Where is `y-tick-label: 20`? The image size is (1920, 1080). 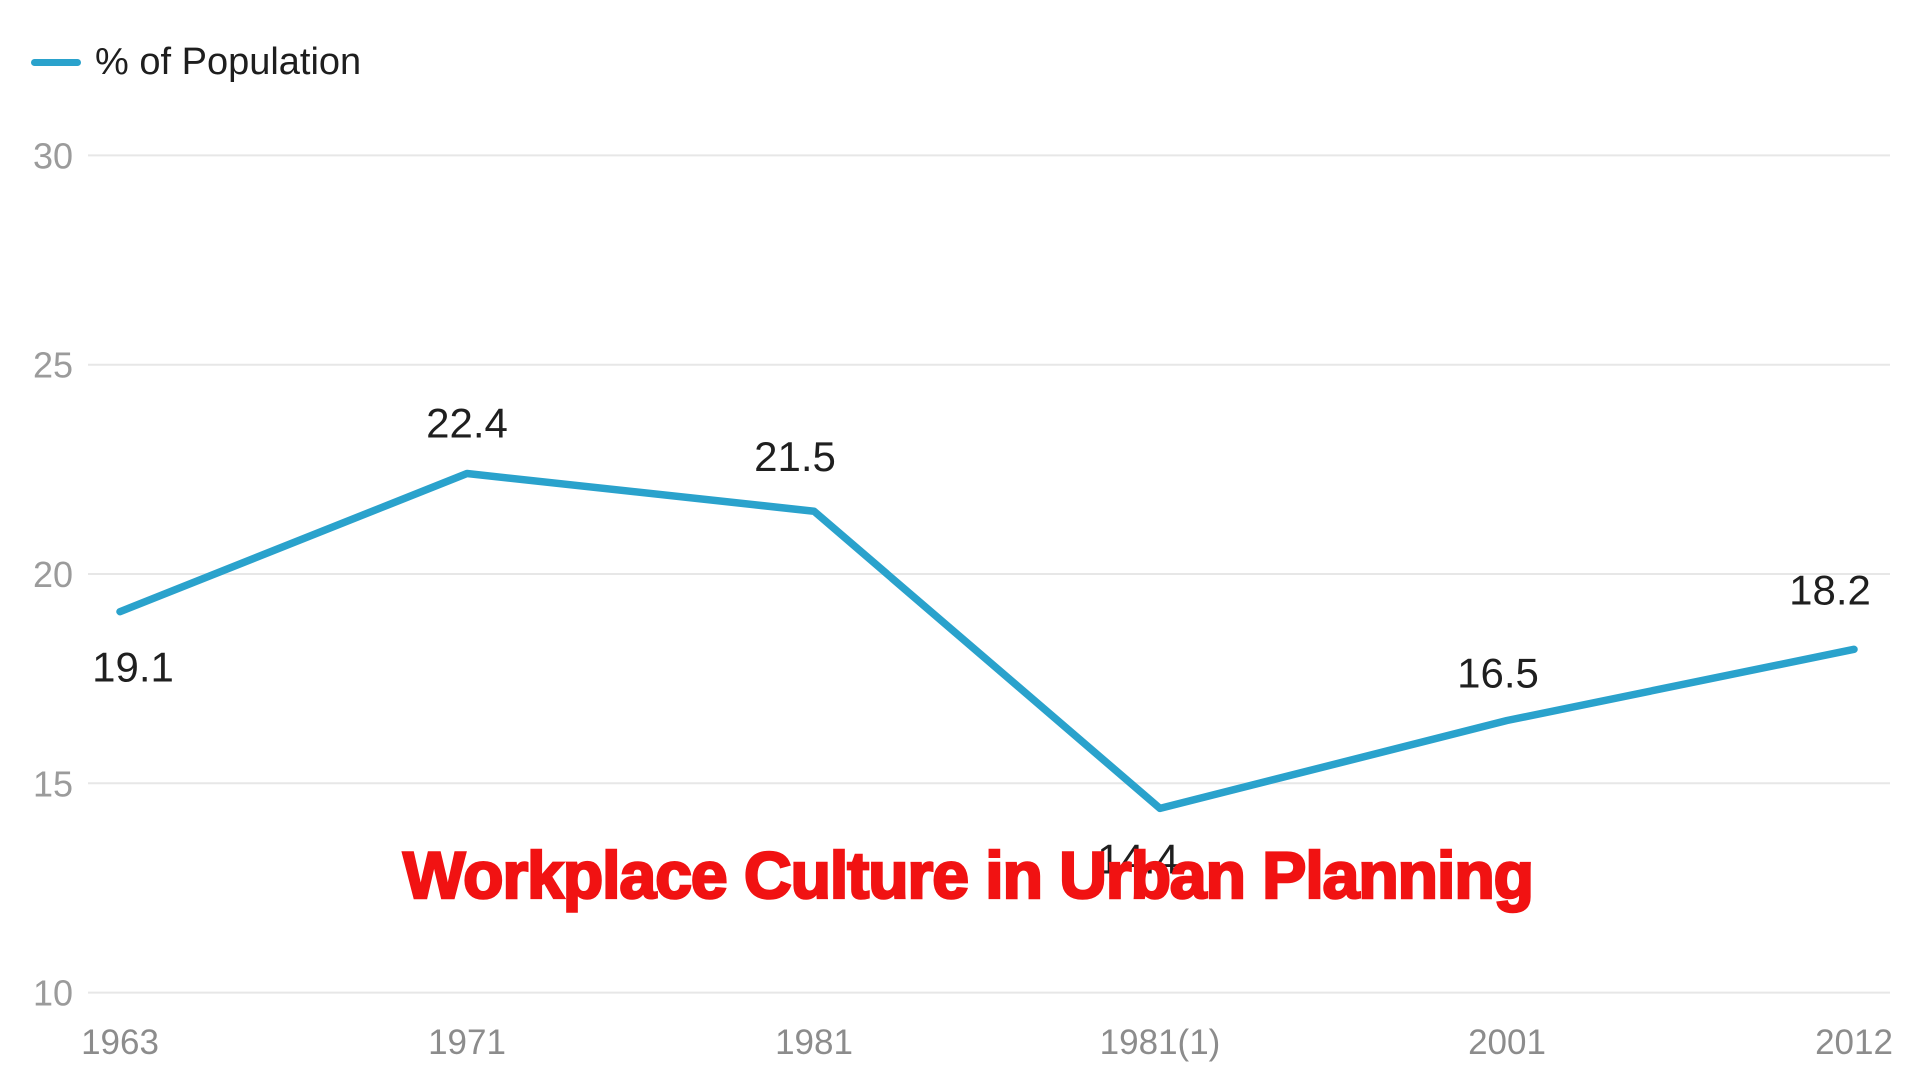 y-tick-label: 20 is located at coordinates (53, 574).